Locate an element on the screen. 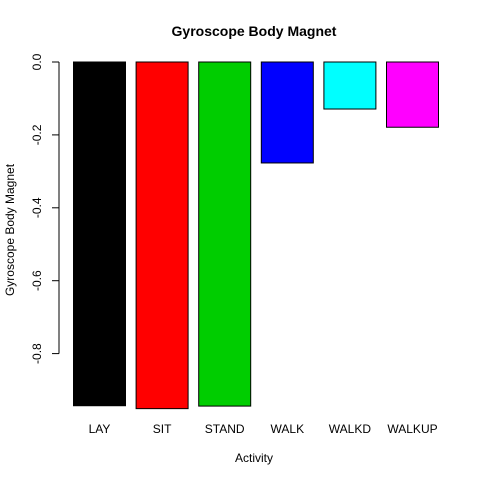 Image resolution: width=480 pixels, height=480 pixels. bar-walkup is located at coordinates (412, 94).